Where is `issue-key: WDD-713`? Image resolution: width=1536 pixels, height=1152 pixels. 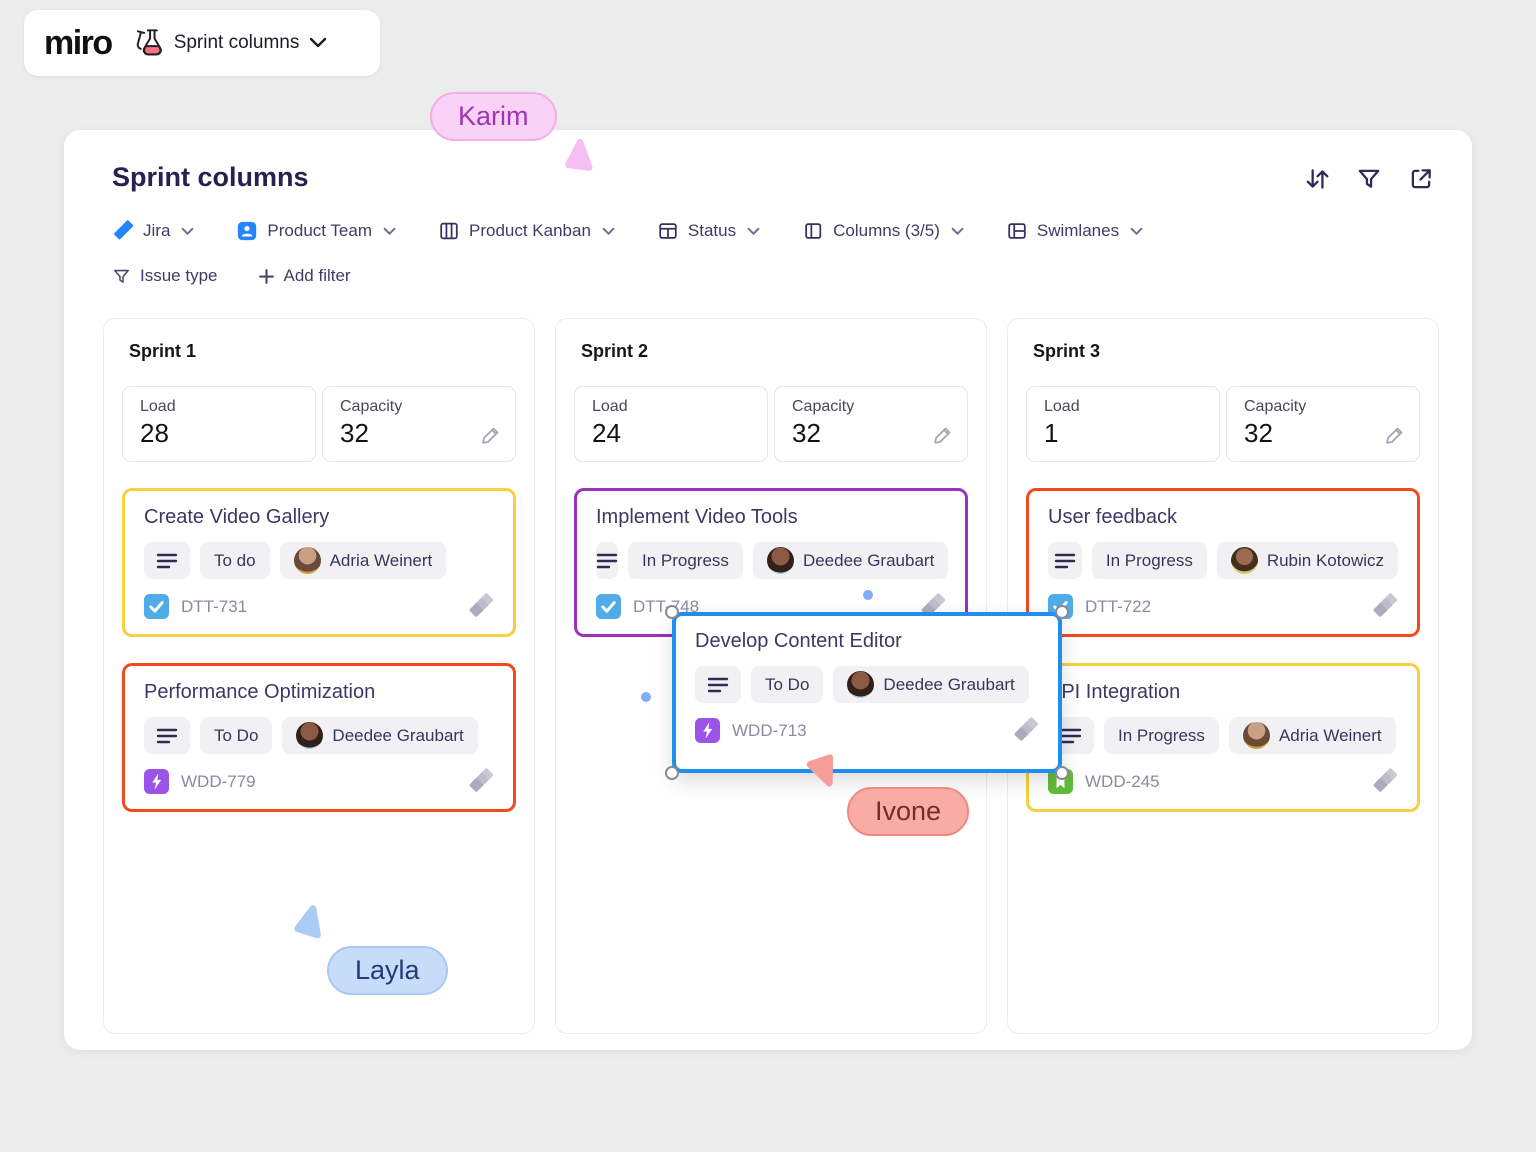 issue-key: WDD-713 is located at coordinates (769, 730).